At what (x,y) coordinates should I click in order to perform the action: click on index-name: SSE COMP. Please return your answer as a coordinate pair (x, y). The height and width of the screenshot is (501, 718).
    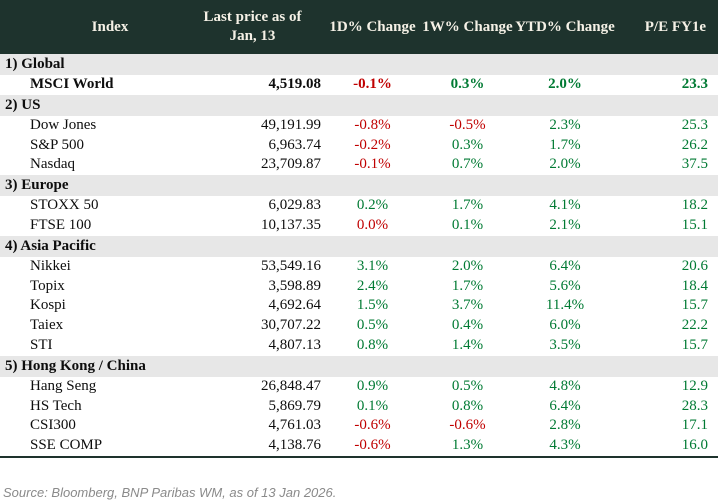
    Looking at the image, I should click on (66, 445).